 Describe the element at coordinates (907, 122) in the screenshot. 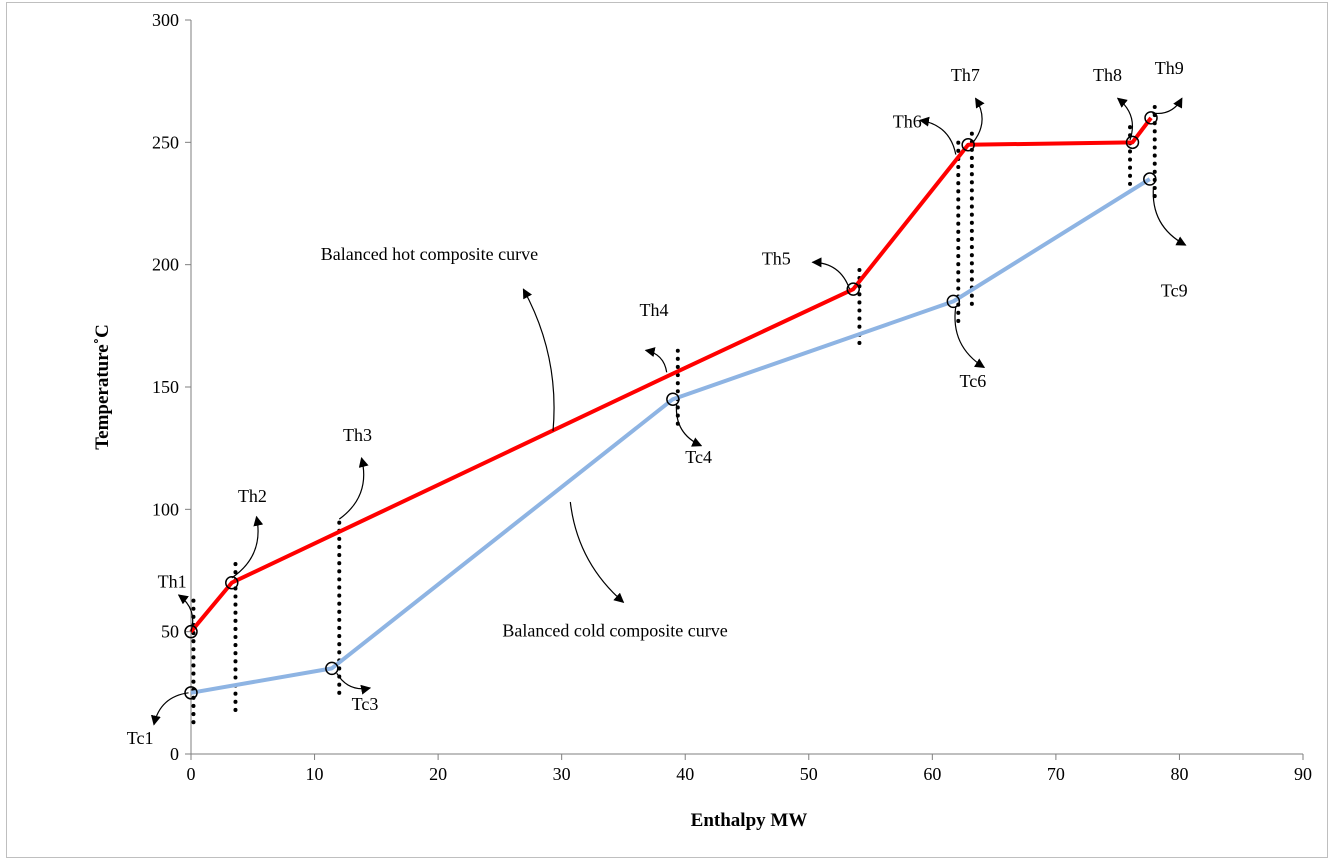

I see `annotation-label: Th6` at that location.